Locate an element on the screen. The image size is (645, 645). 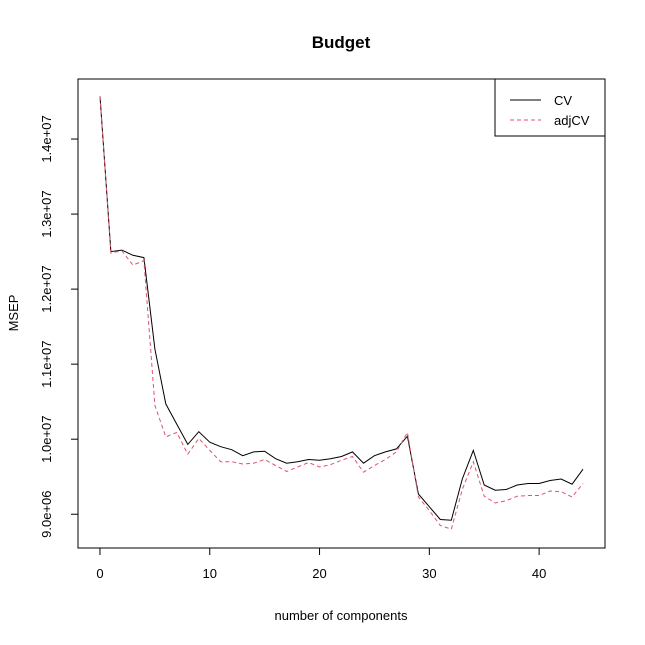
y-tick-label: 9.0e+06 is located at coordinates (46, 514).